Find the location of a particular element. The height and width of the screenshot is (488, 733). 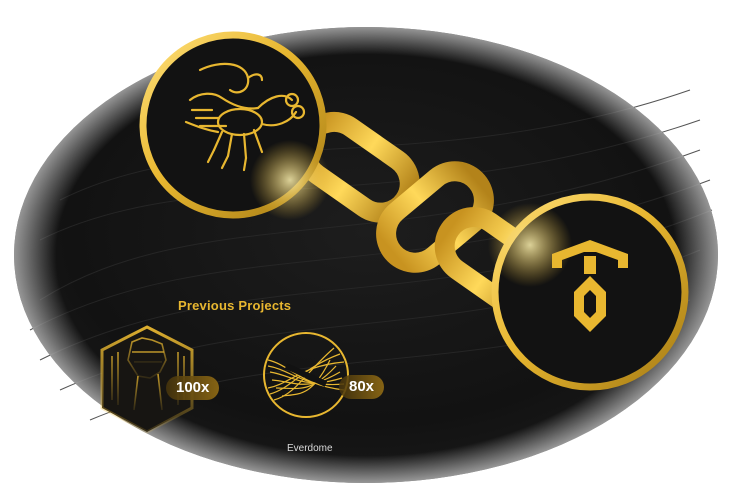

token-logo-icon is located at coordinates (590, 286).